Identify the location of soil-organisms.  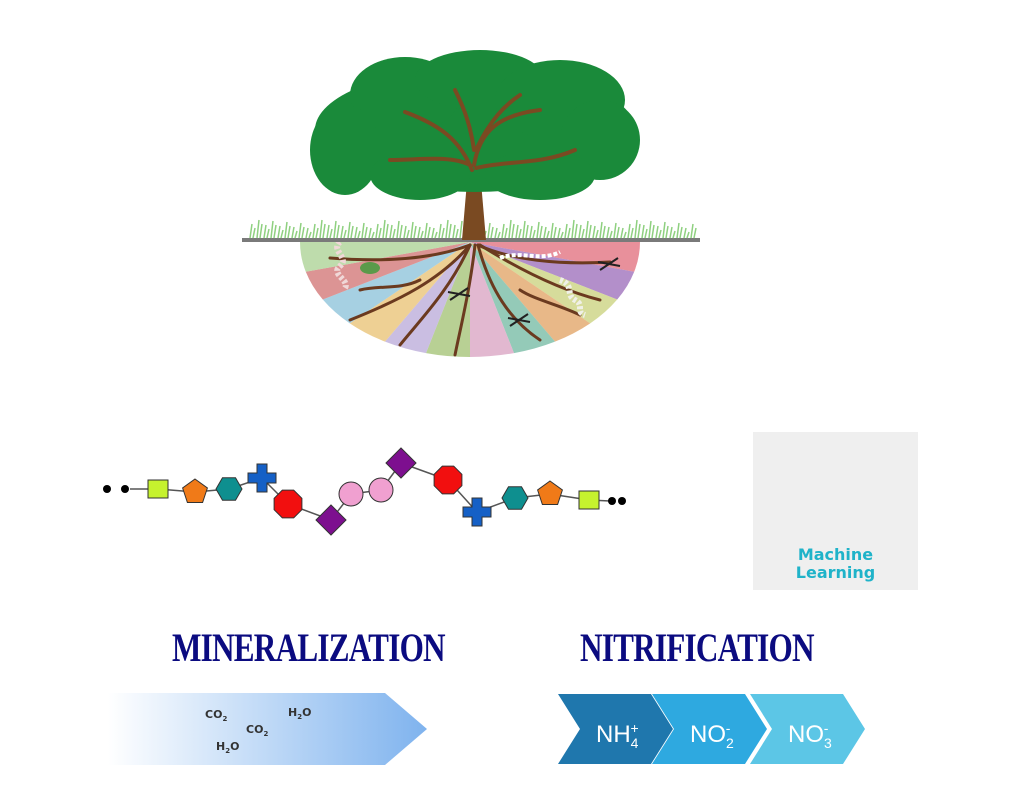
(477, 283).